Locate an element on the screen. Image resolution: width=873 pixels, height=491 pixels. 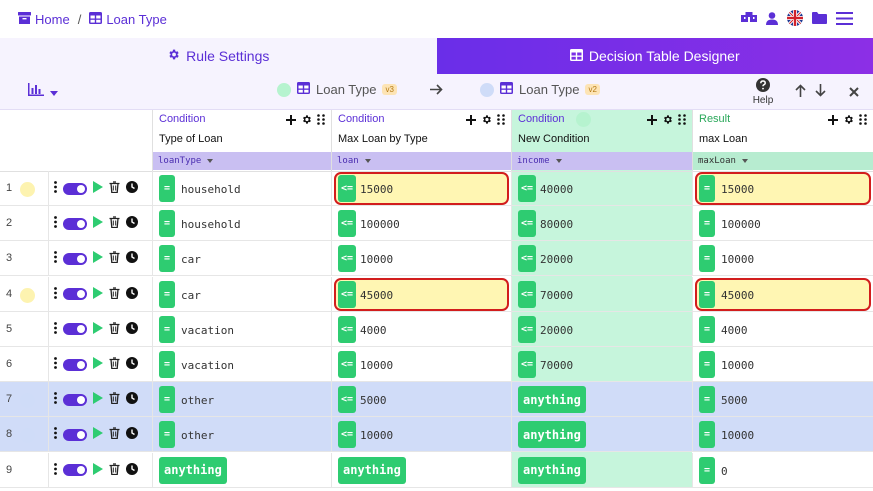
chart-dropdown is located at coordinates (43, 91).